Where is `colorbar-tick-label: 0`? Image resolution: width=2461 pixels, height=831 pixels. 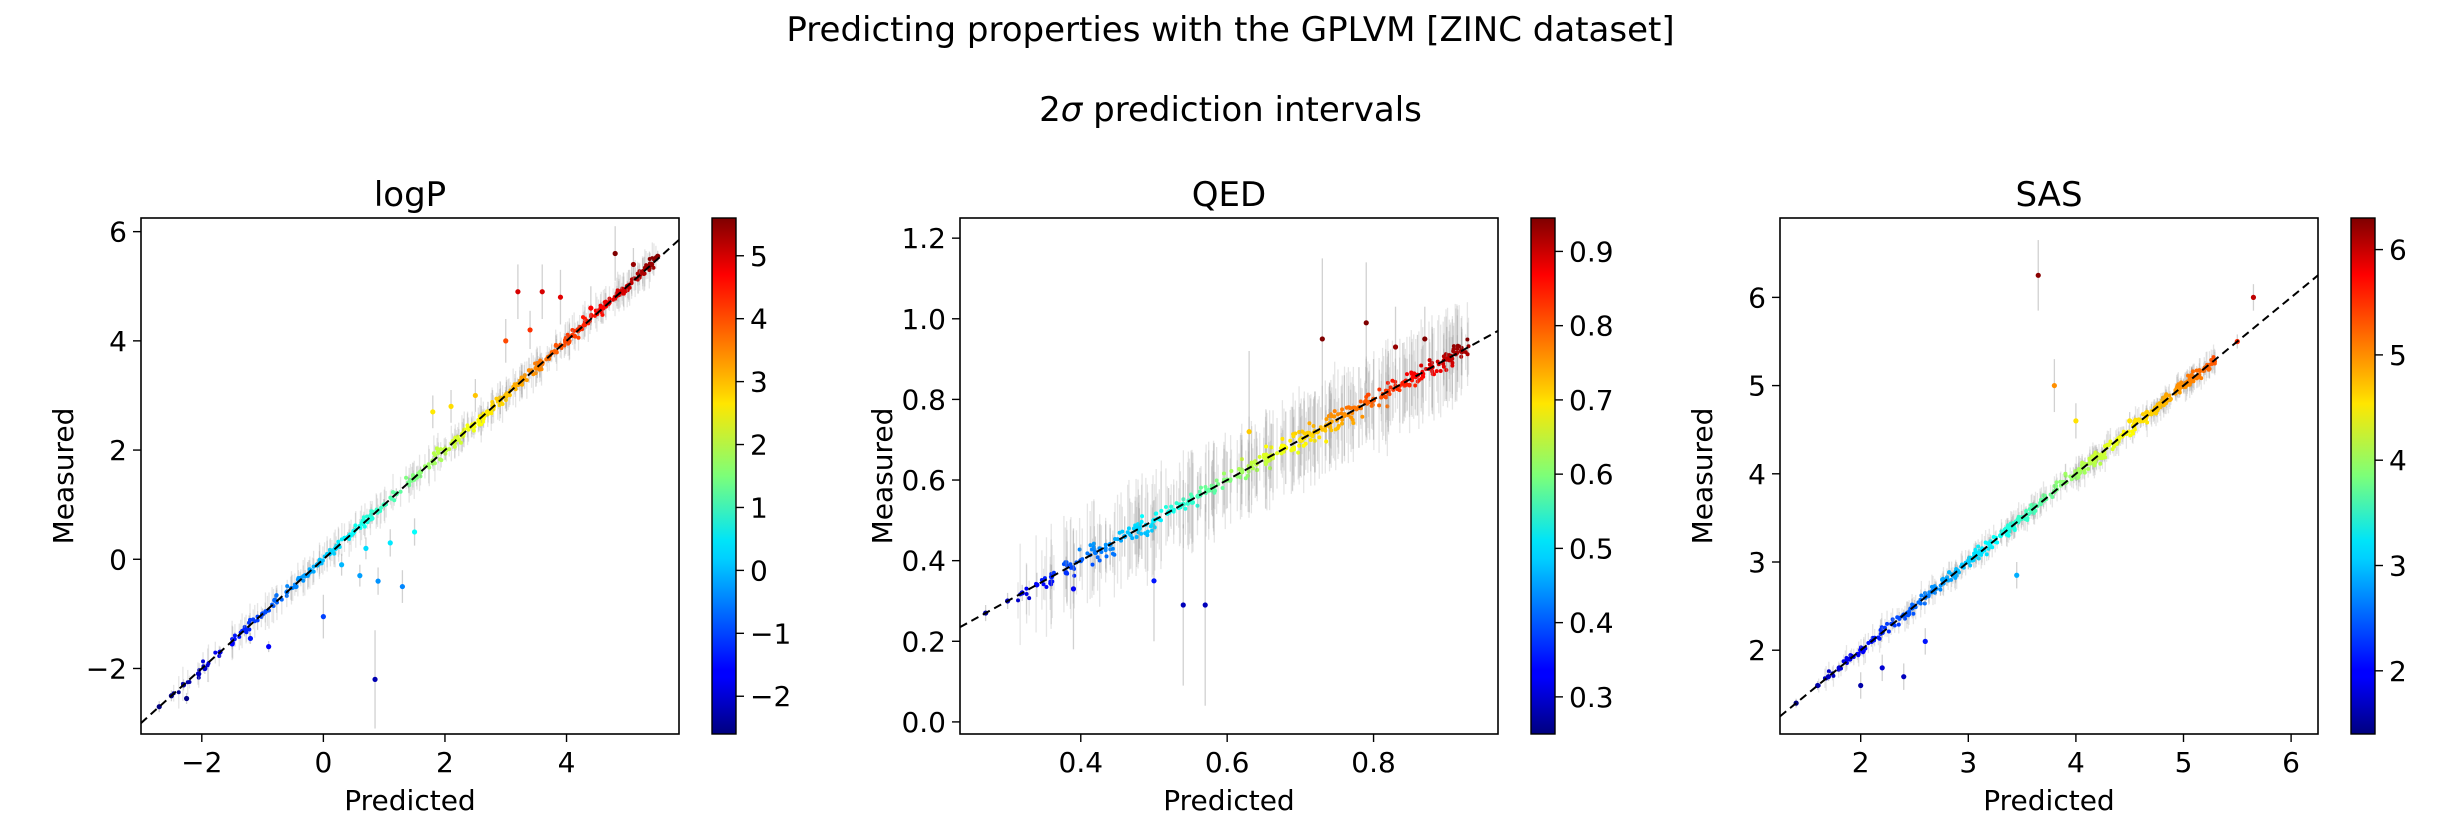
colorbar-tick-label: 0 is located at coordinates (759, 570).